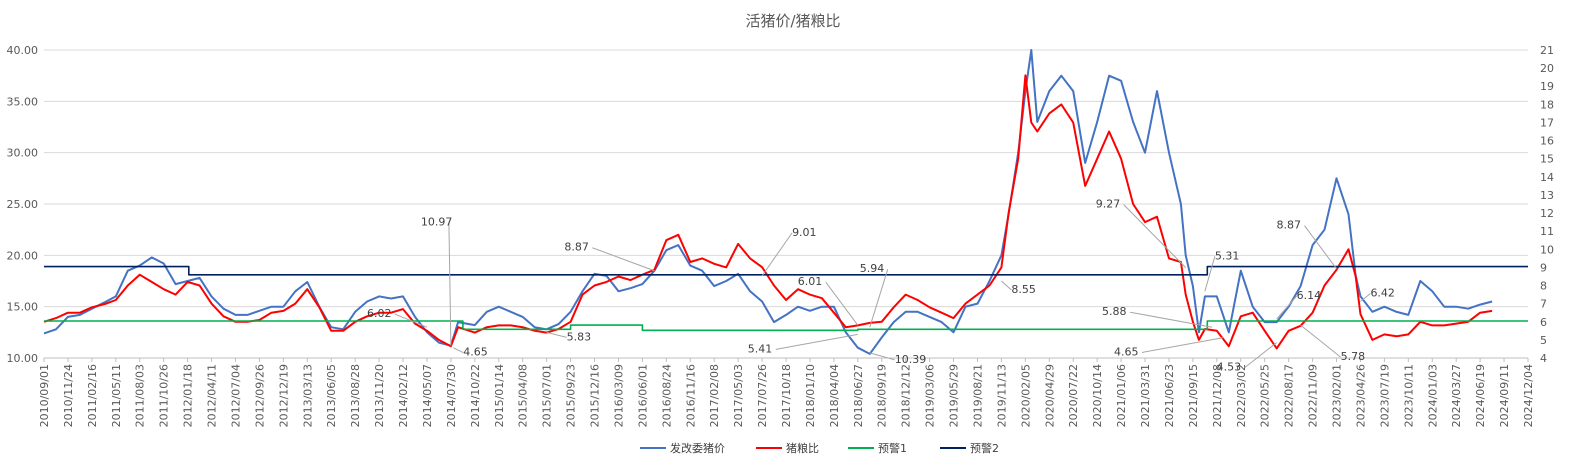 This screenshot has width=1586, height=472. Describe the element at coordinates (786, 395) in the screenshot. I see `x-tick-label: 2017/10/18` at that location.